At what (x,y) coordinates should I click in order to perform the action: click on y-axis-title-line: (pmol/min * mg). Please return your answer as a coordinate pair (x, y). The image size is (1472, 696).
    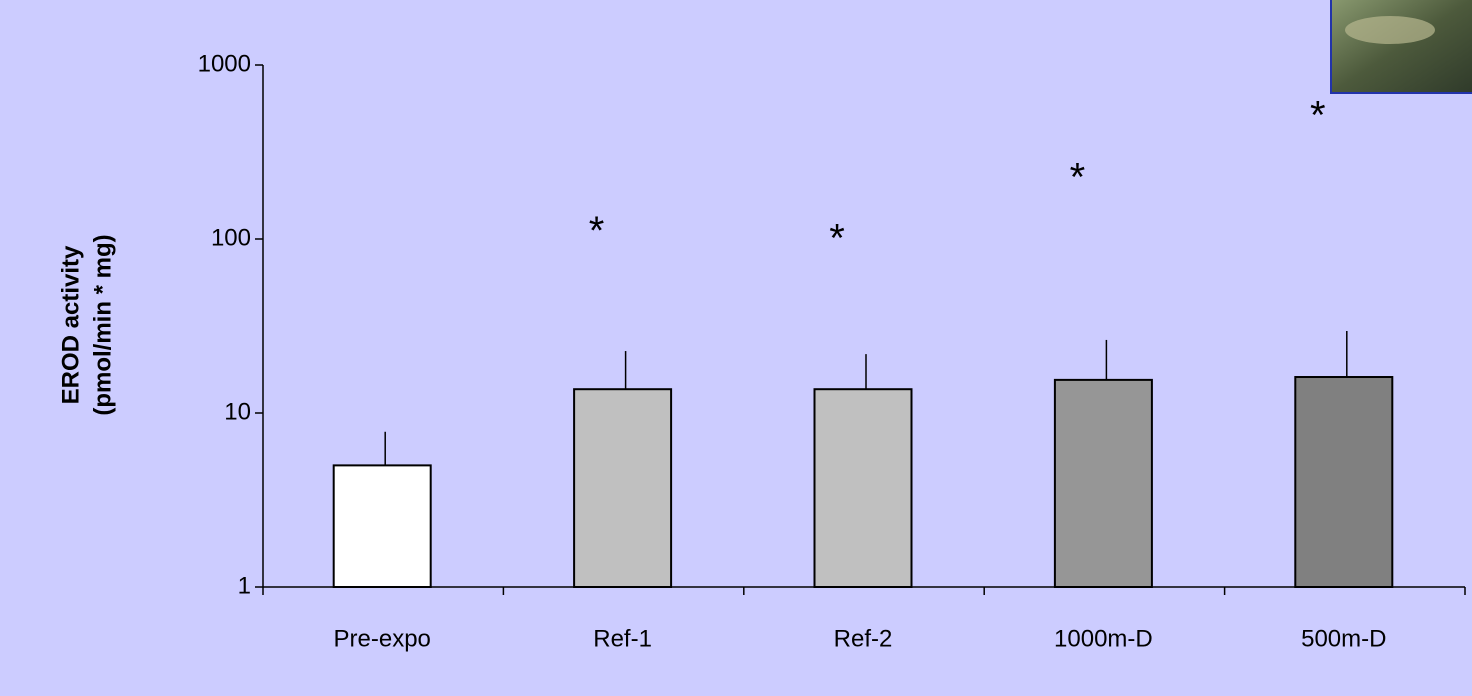
    Looking at the image, I should click on (102, 324).